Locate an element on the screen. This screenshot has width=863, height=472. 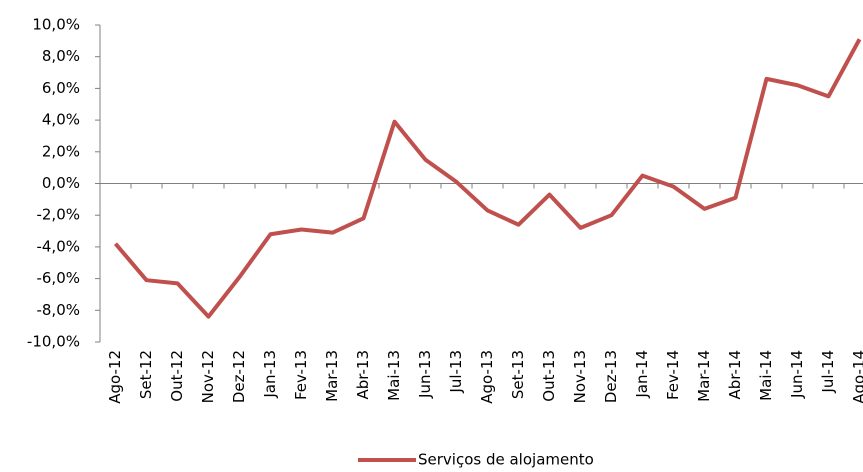
x-tick-label: Abr-13 is located at coordinates (363, 375).